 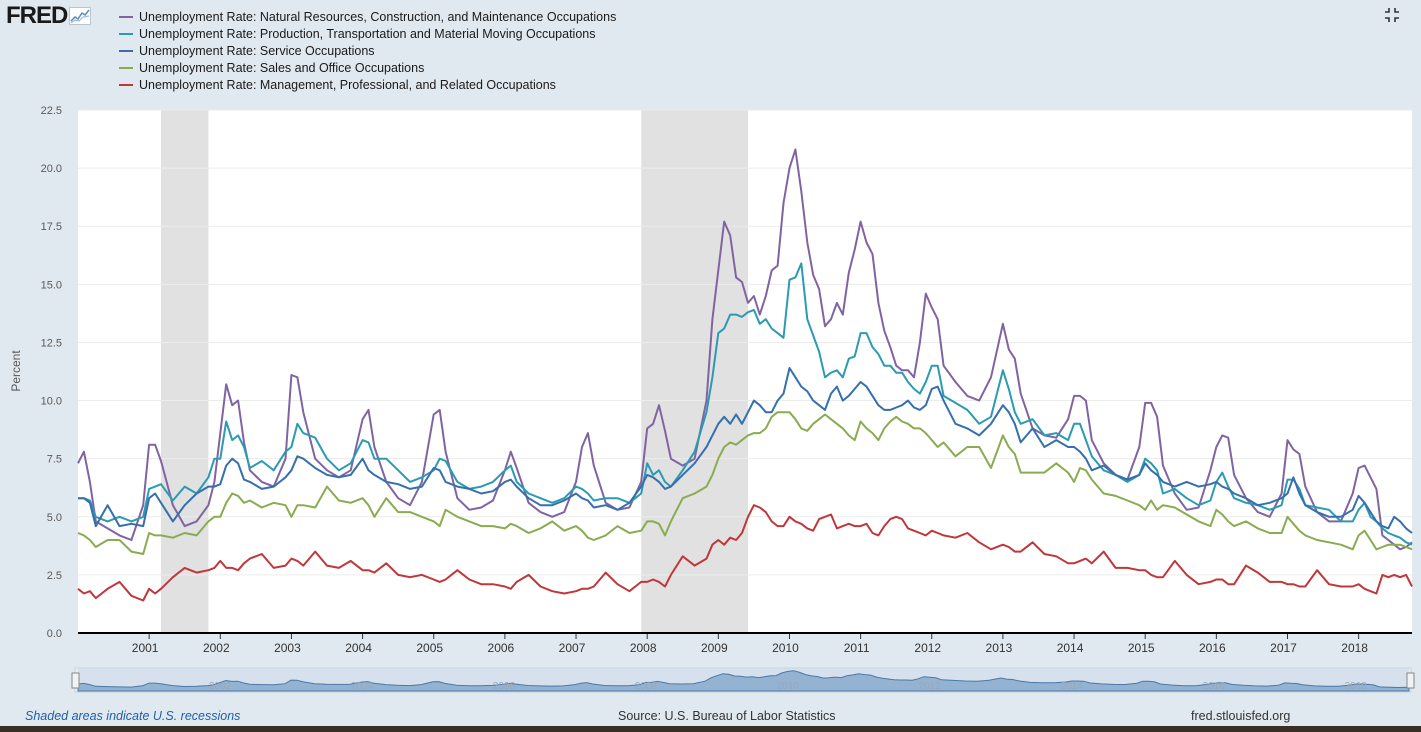 I want to click on logo-text: FRED, so click(x=37, y=15).